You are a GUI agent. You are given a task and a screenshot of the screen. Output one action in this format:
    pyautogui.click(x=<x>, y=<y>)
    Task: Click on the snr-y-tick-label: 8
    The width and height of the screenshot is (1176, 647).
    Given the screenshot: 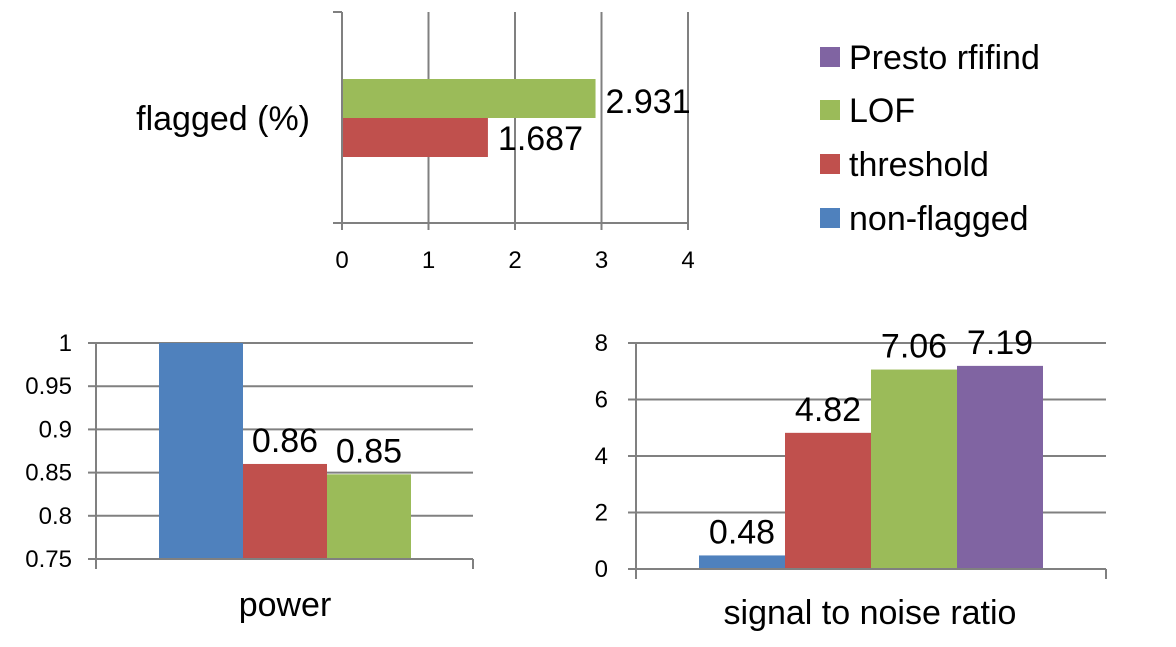 What is the action you would take?
    pyautogui.click(x=601, y=343)
    